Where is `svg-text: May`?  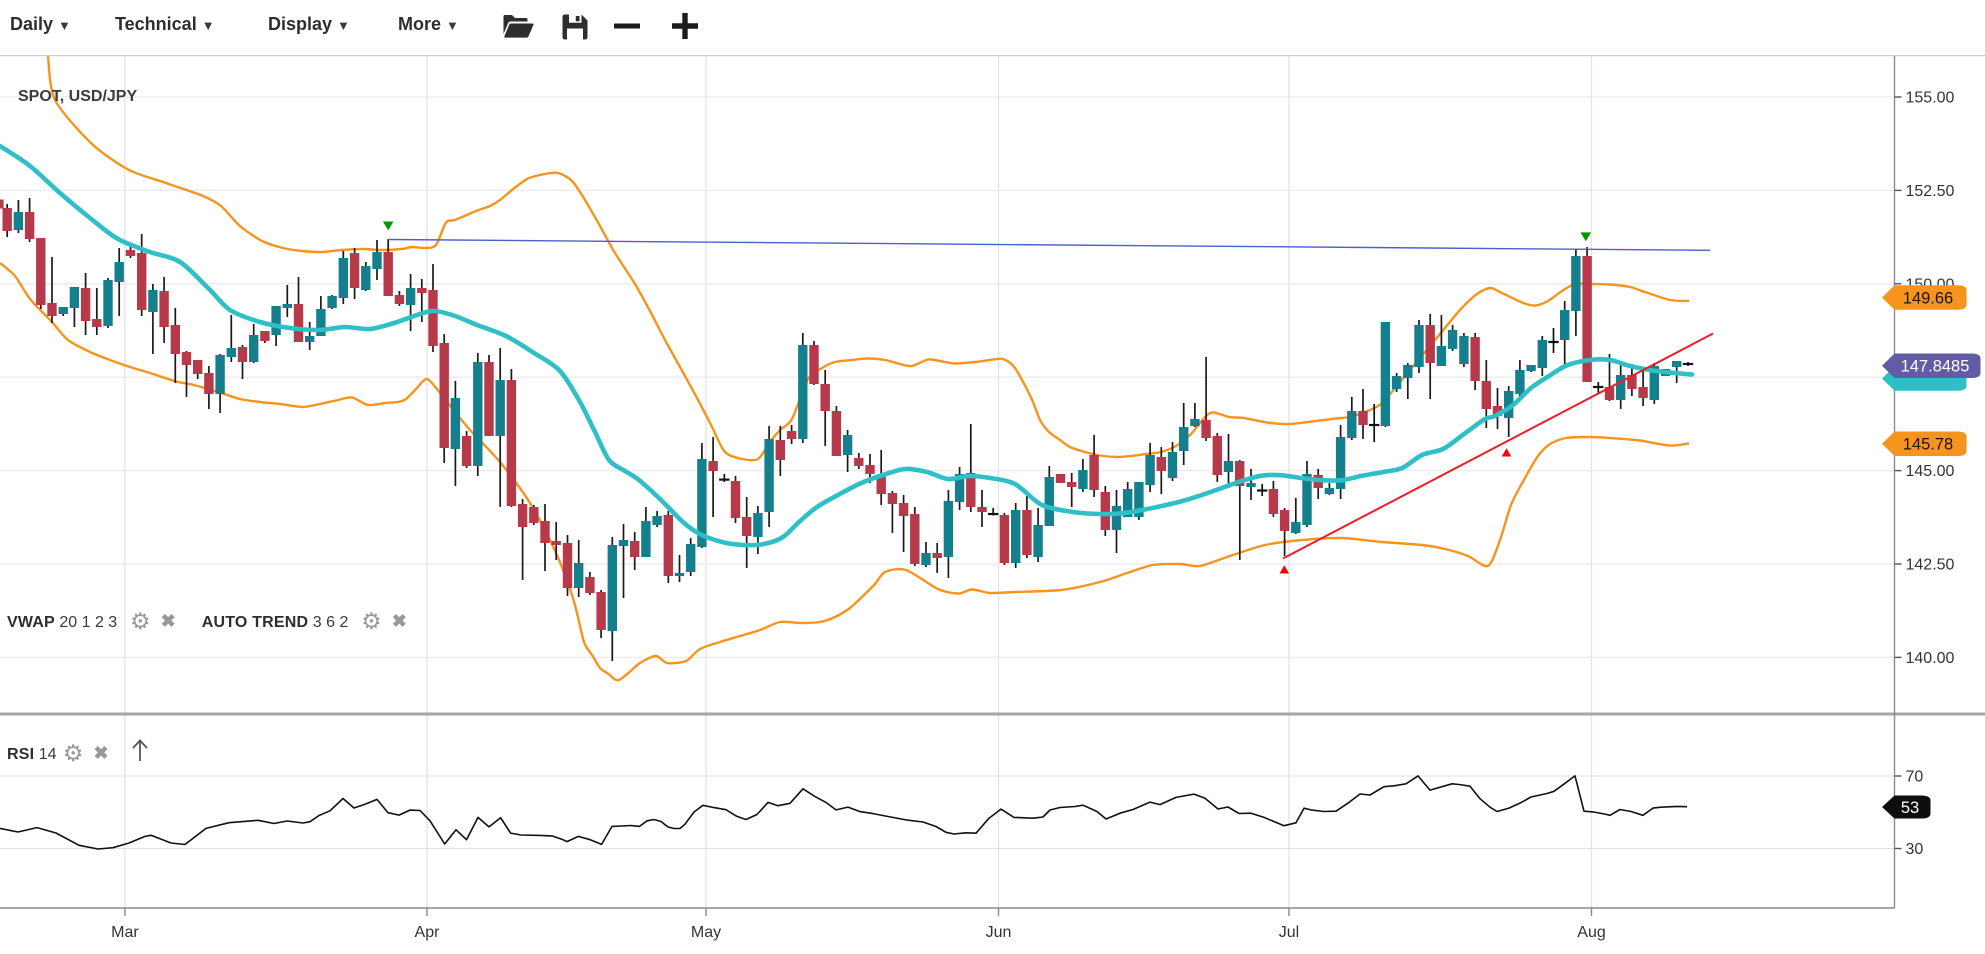 svg-text: May is located at coordinates (706, 932).